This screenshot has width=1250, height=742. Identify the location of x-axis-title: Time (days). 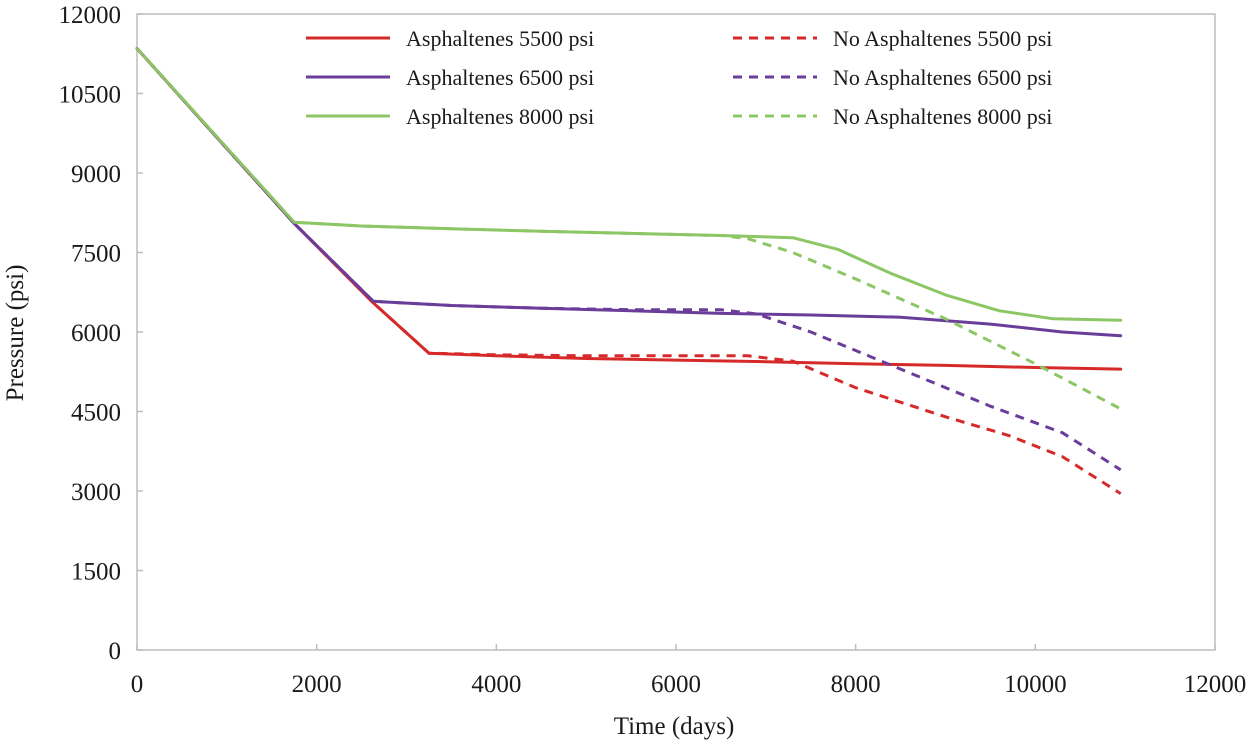
(674, 726).